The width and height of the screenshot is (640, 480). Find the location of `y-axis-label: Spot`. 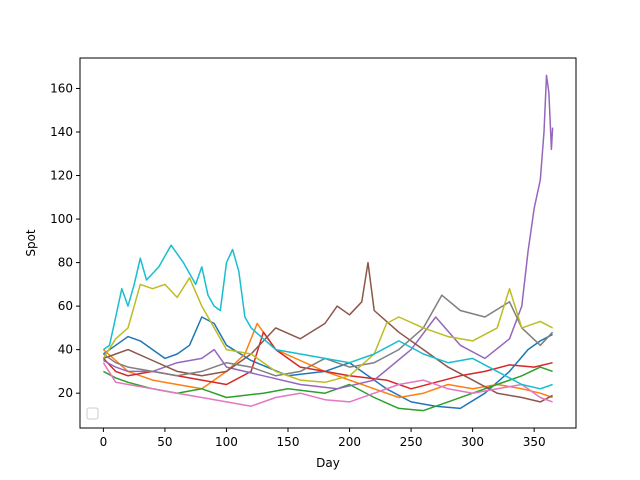

y-axis-label: Spot is located at coordinates (31, 243).